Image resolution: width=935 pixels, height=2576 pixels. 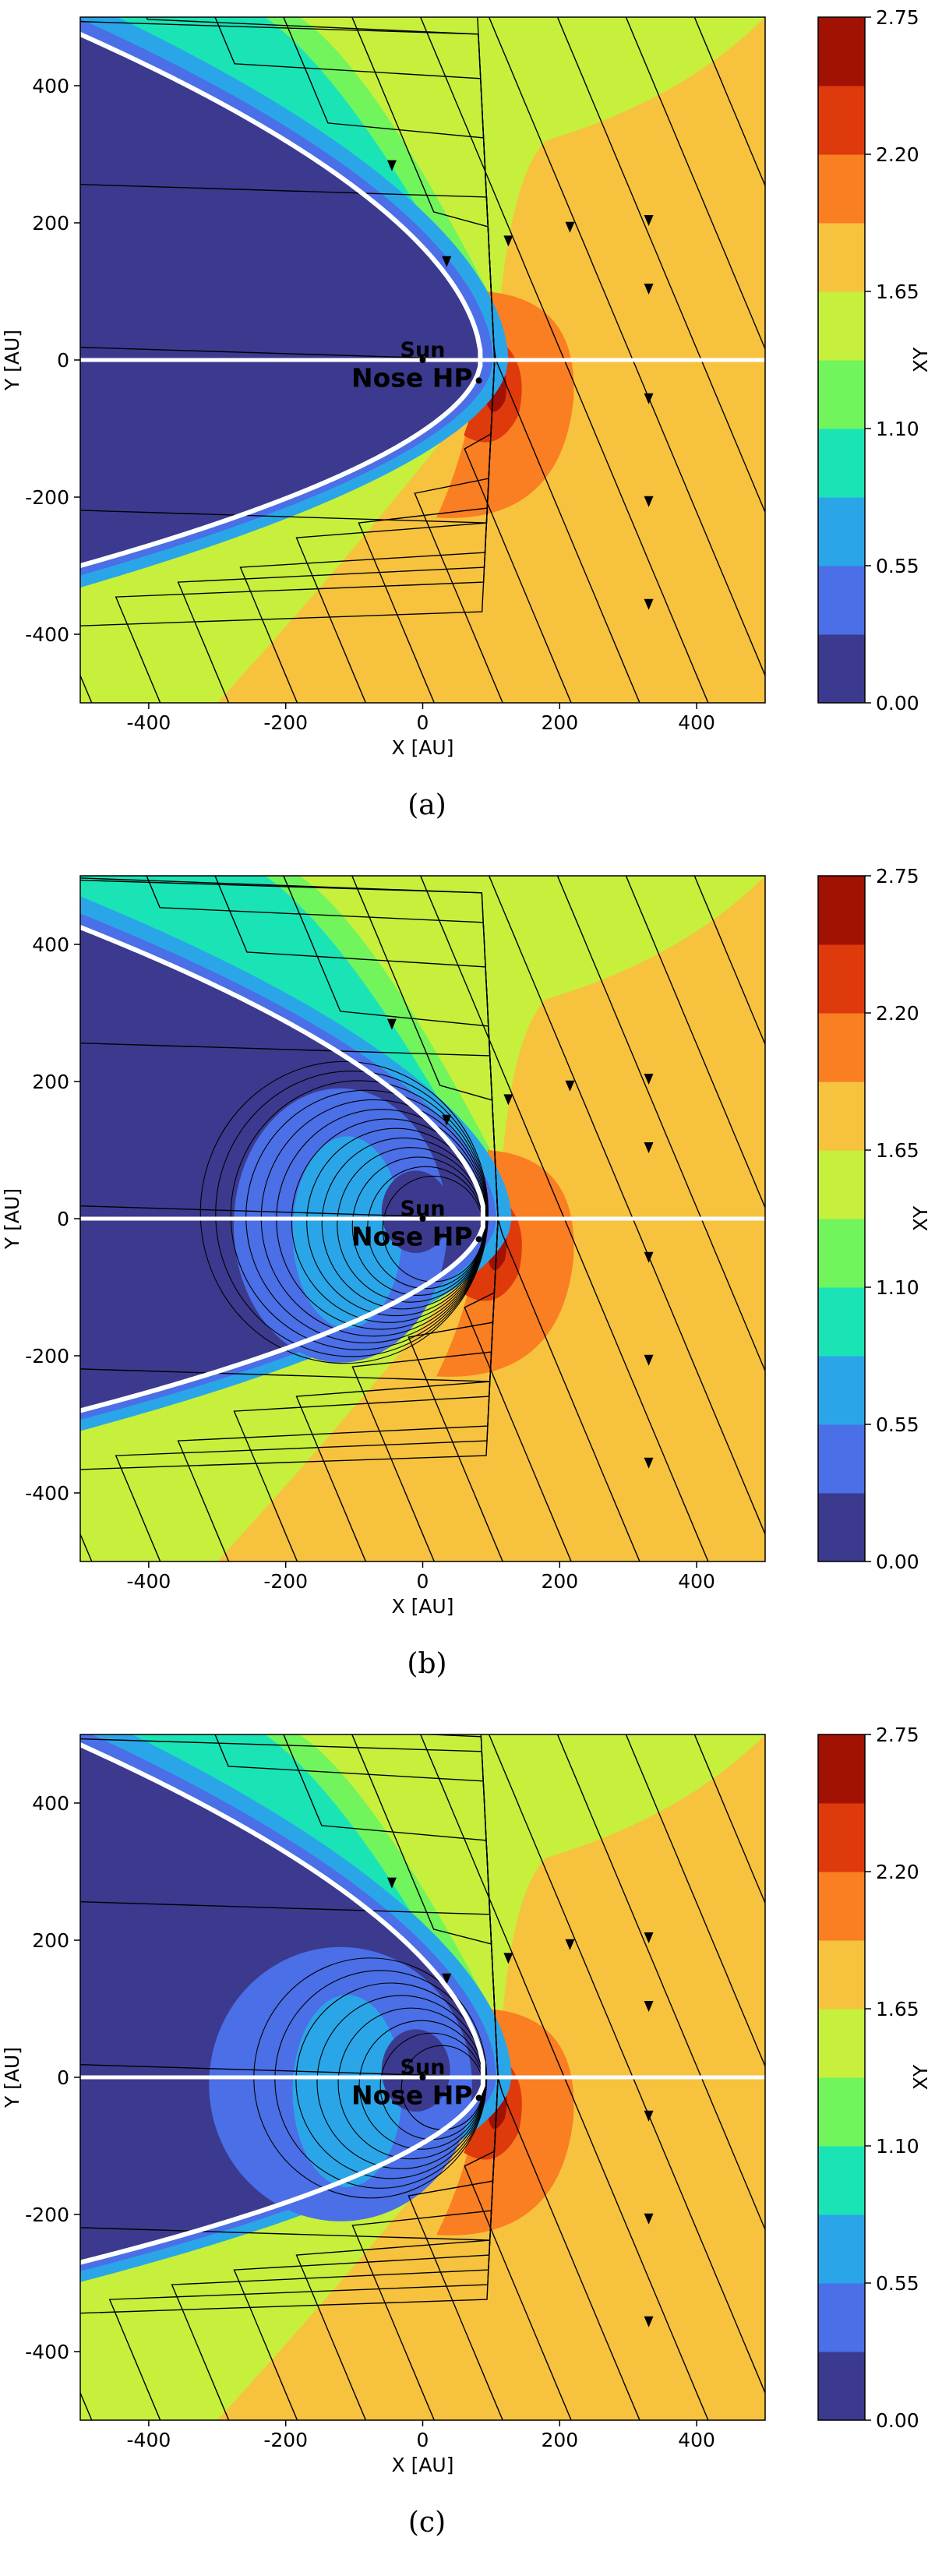 I want to click on heliosheath-region, so click(x=281, y=300).